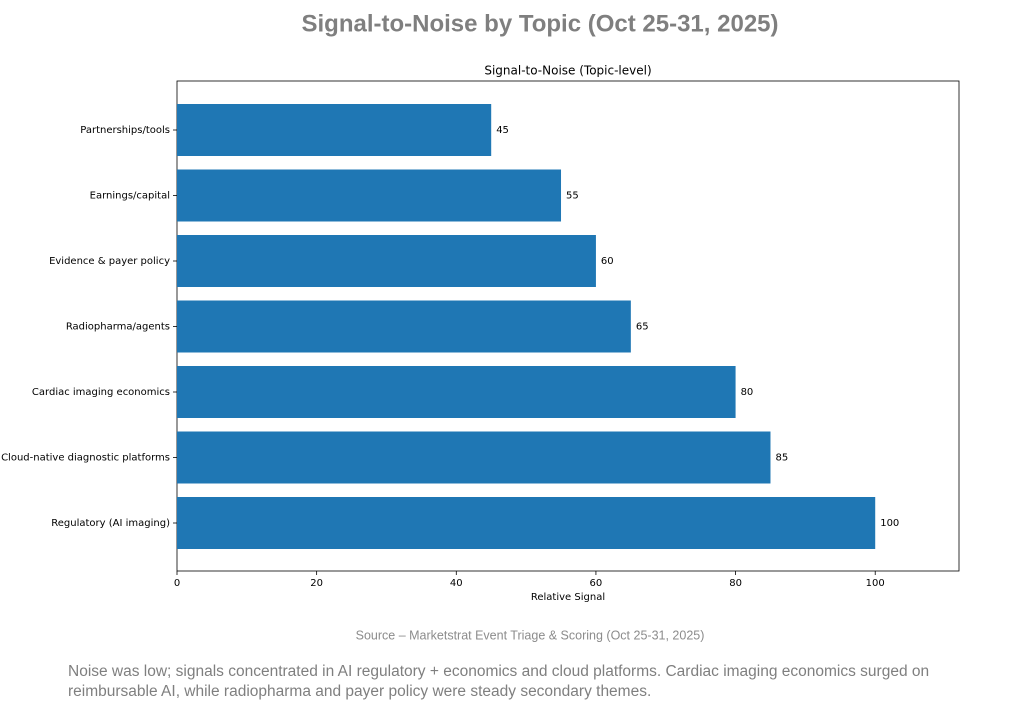  I want to click on value-label: 85, so click(781, 458).